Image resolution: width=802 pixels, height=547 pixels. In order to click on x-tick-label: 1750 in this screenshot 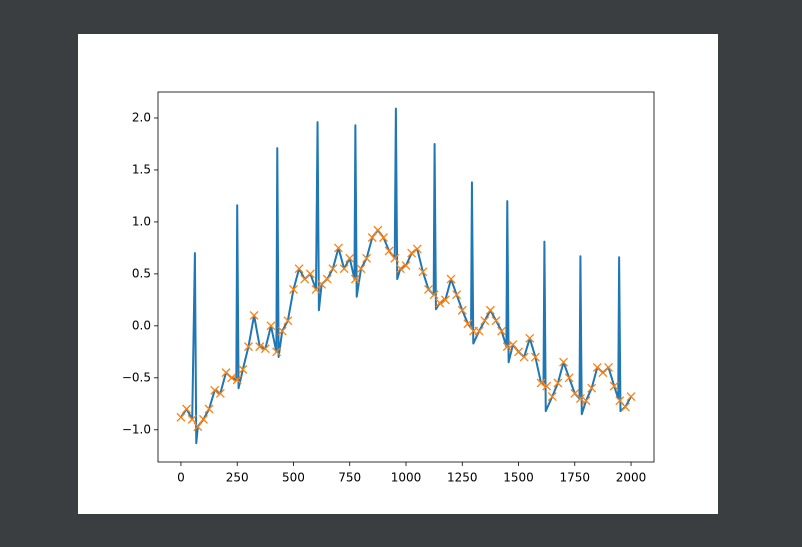, I will do `click(575, 478)`.